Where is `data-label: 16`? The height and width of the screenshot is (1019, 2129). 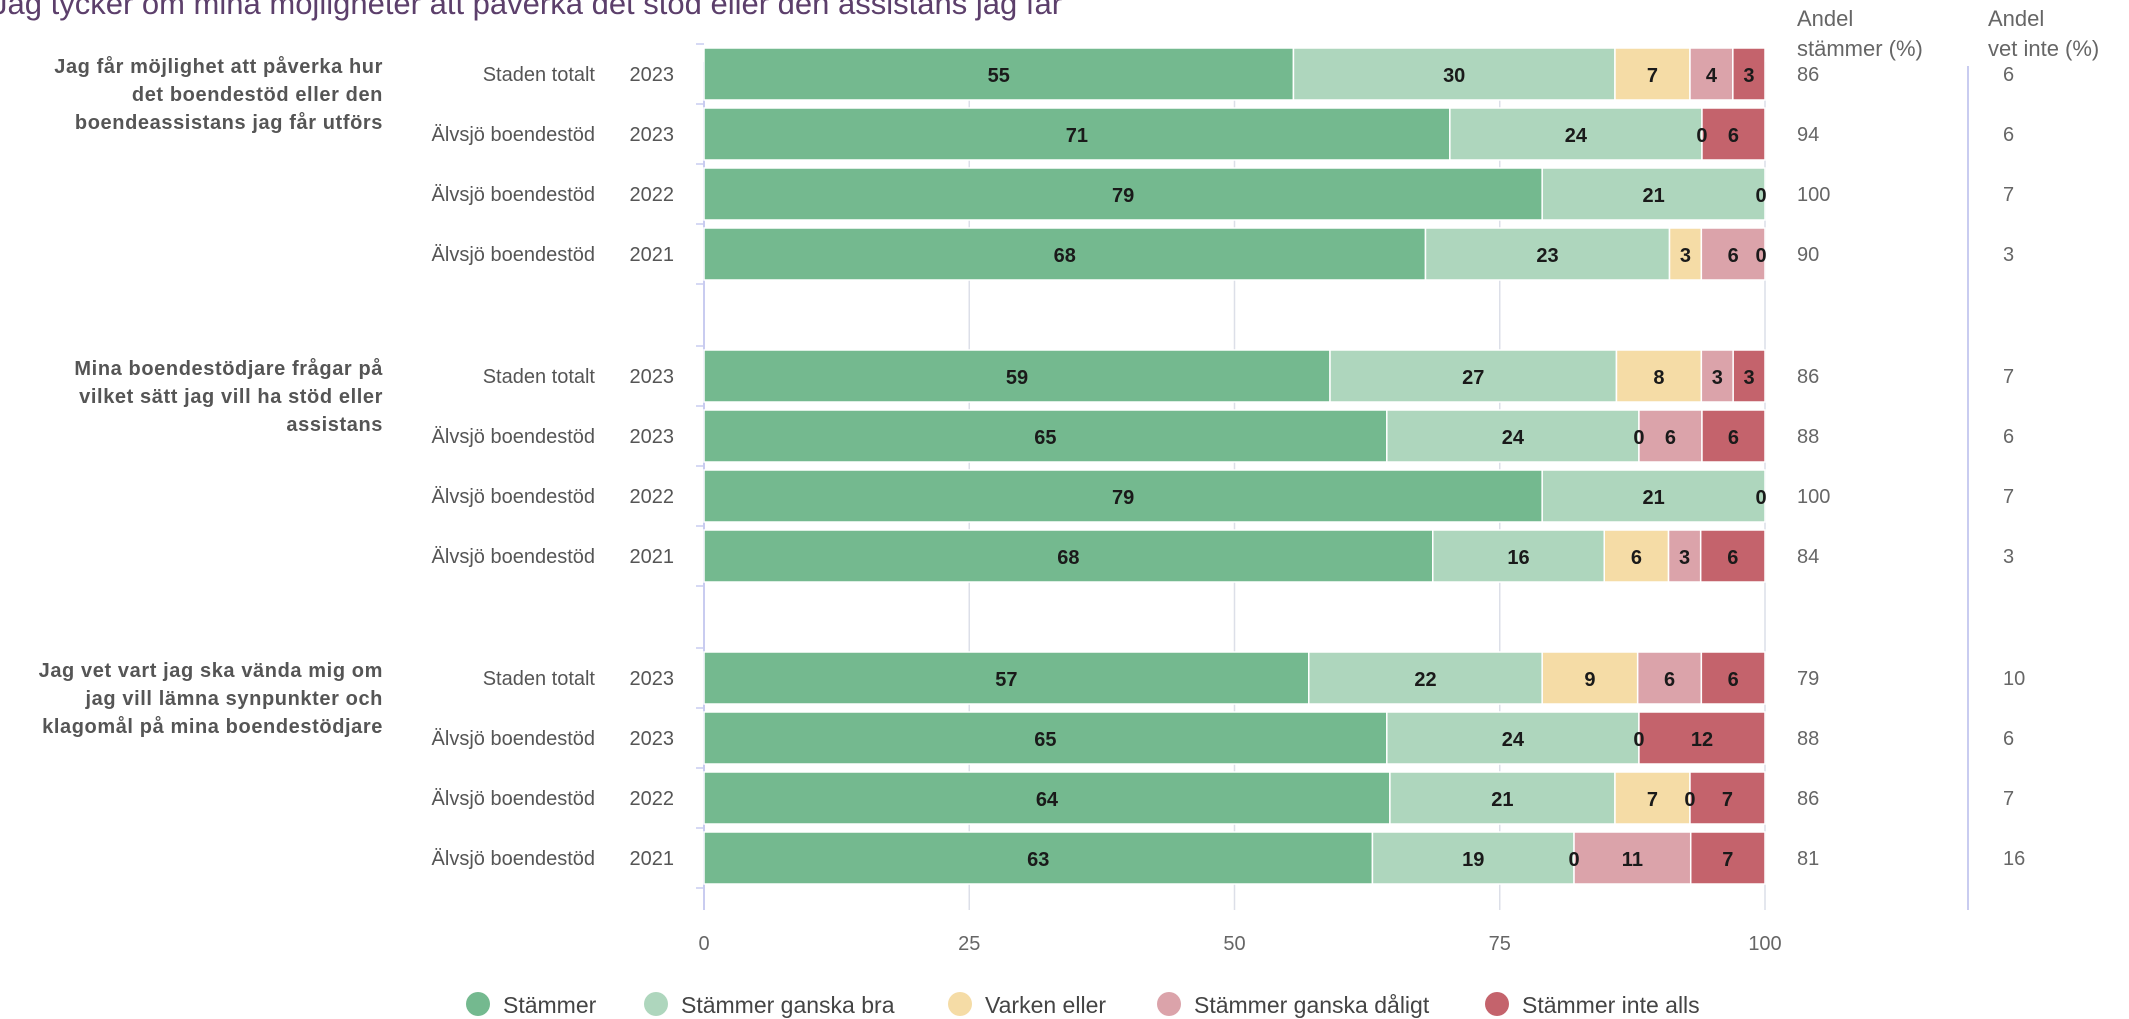
data-label: 16 is located at coordinates (1518, 558).